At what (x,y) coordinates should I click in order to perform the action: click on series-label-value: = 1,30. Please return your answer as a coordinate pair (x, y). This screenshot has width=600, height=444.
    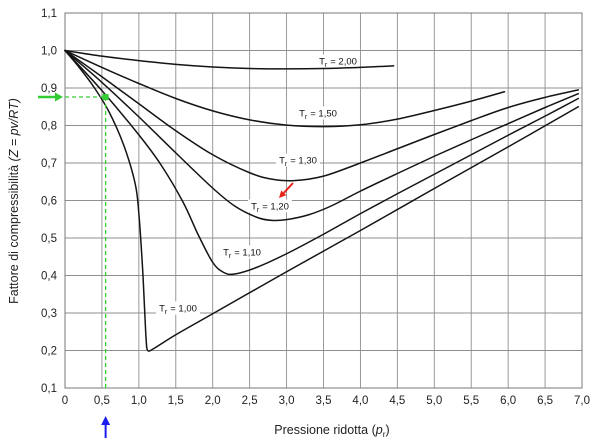
    Looking at the image, I should click on (303, 161).